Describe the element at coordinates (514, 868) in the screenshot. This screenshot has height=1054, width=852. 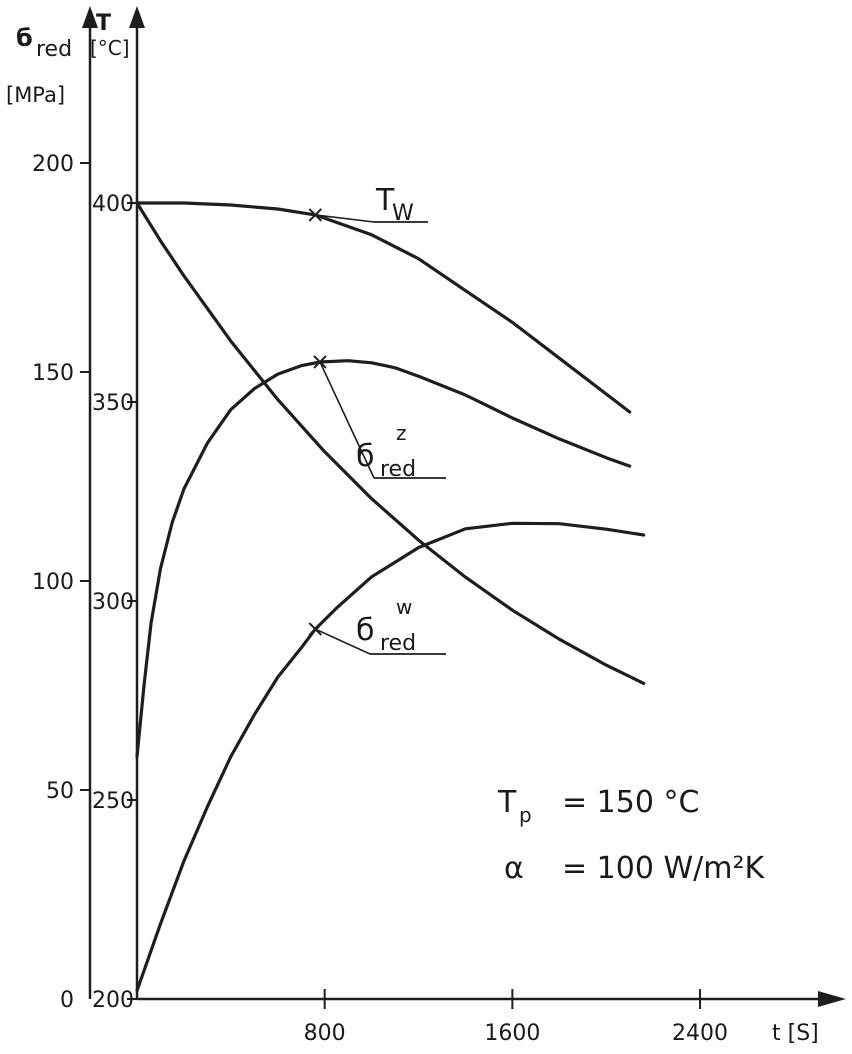
I see `svg-text: α` at that location.